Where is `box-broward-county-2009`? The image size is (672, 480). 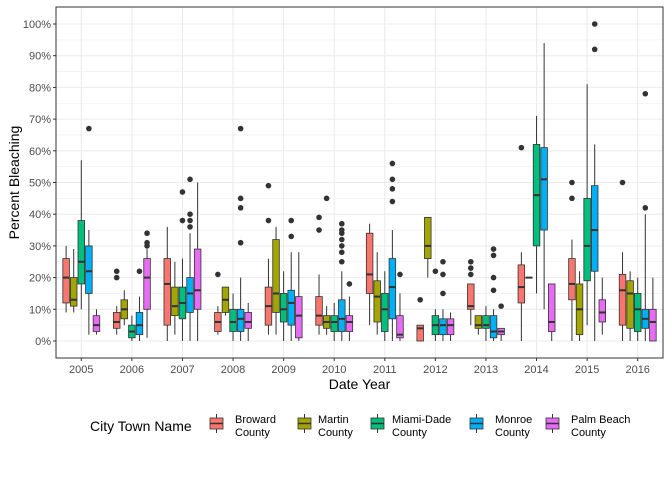 box-broward-county-2009 is located at coordinates (268, 258).